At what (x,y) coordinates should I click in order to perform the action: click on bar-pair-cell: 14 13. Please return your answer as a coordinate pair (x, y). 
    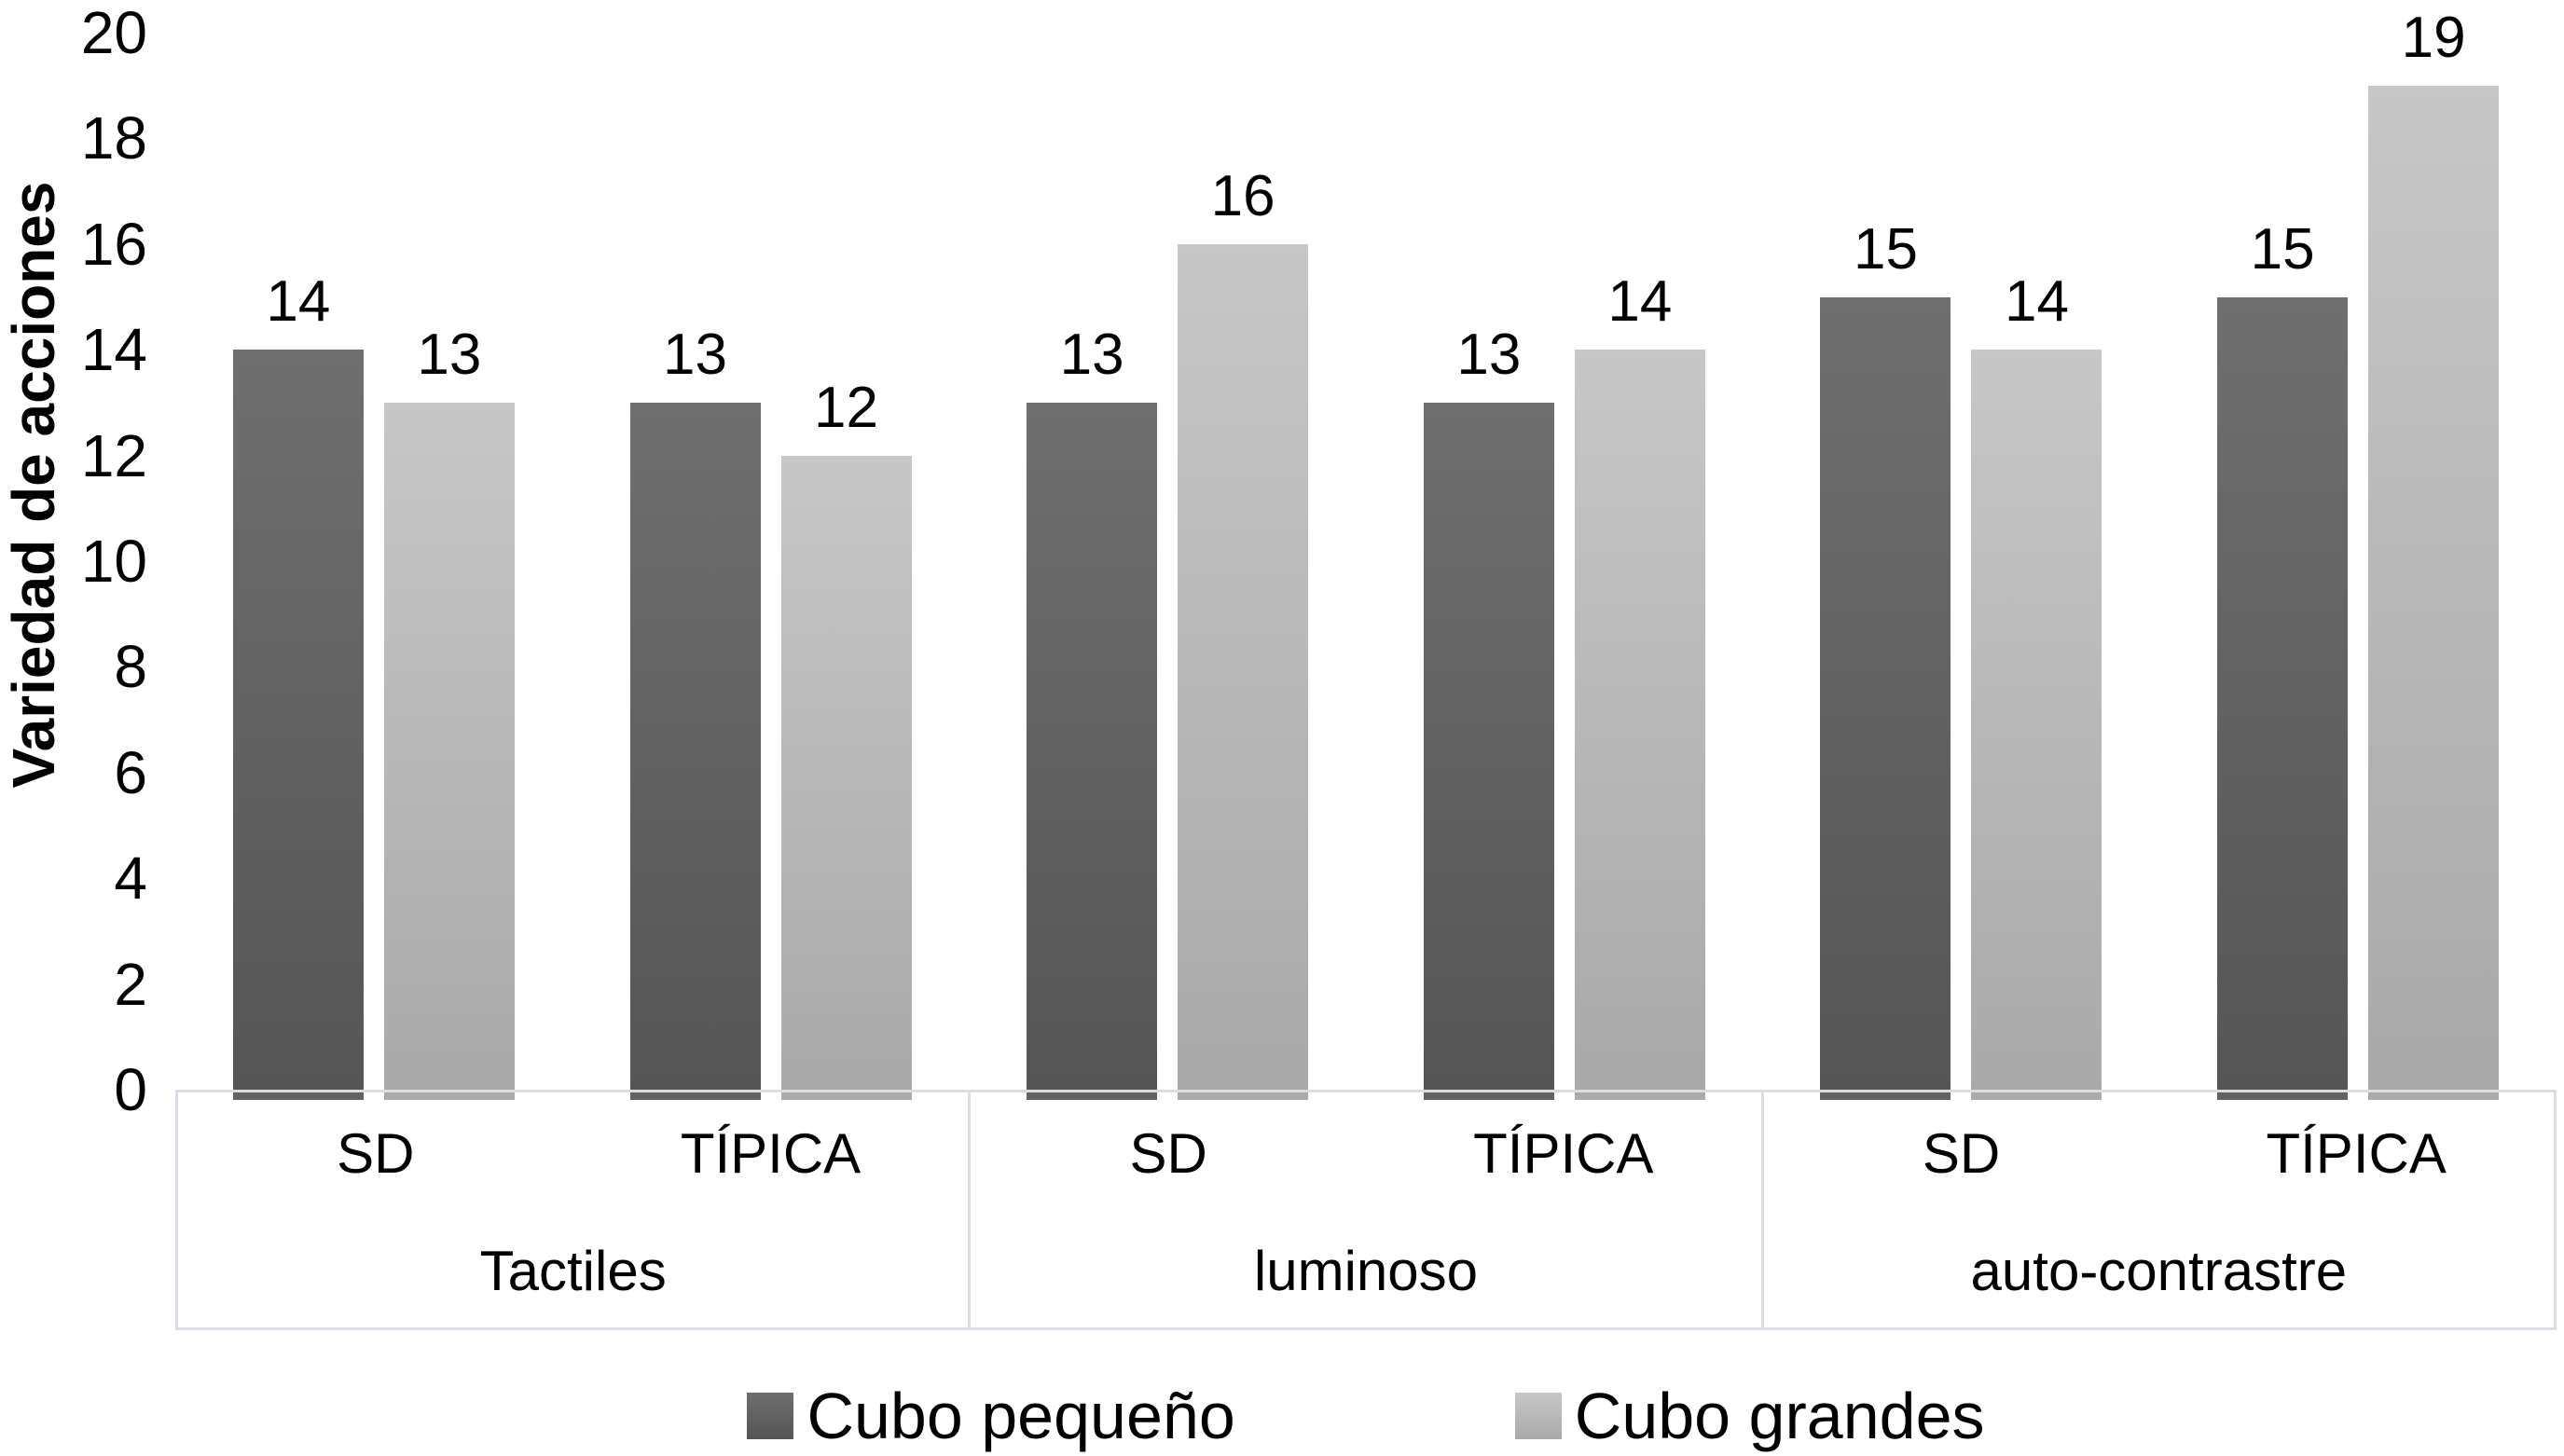
    Looking at the image, I should click on (373, 566).